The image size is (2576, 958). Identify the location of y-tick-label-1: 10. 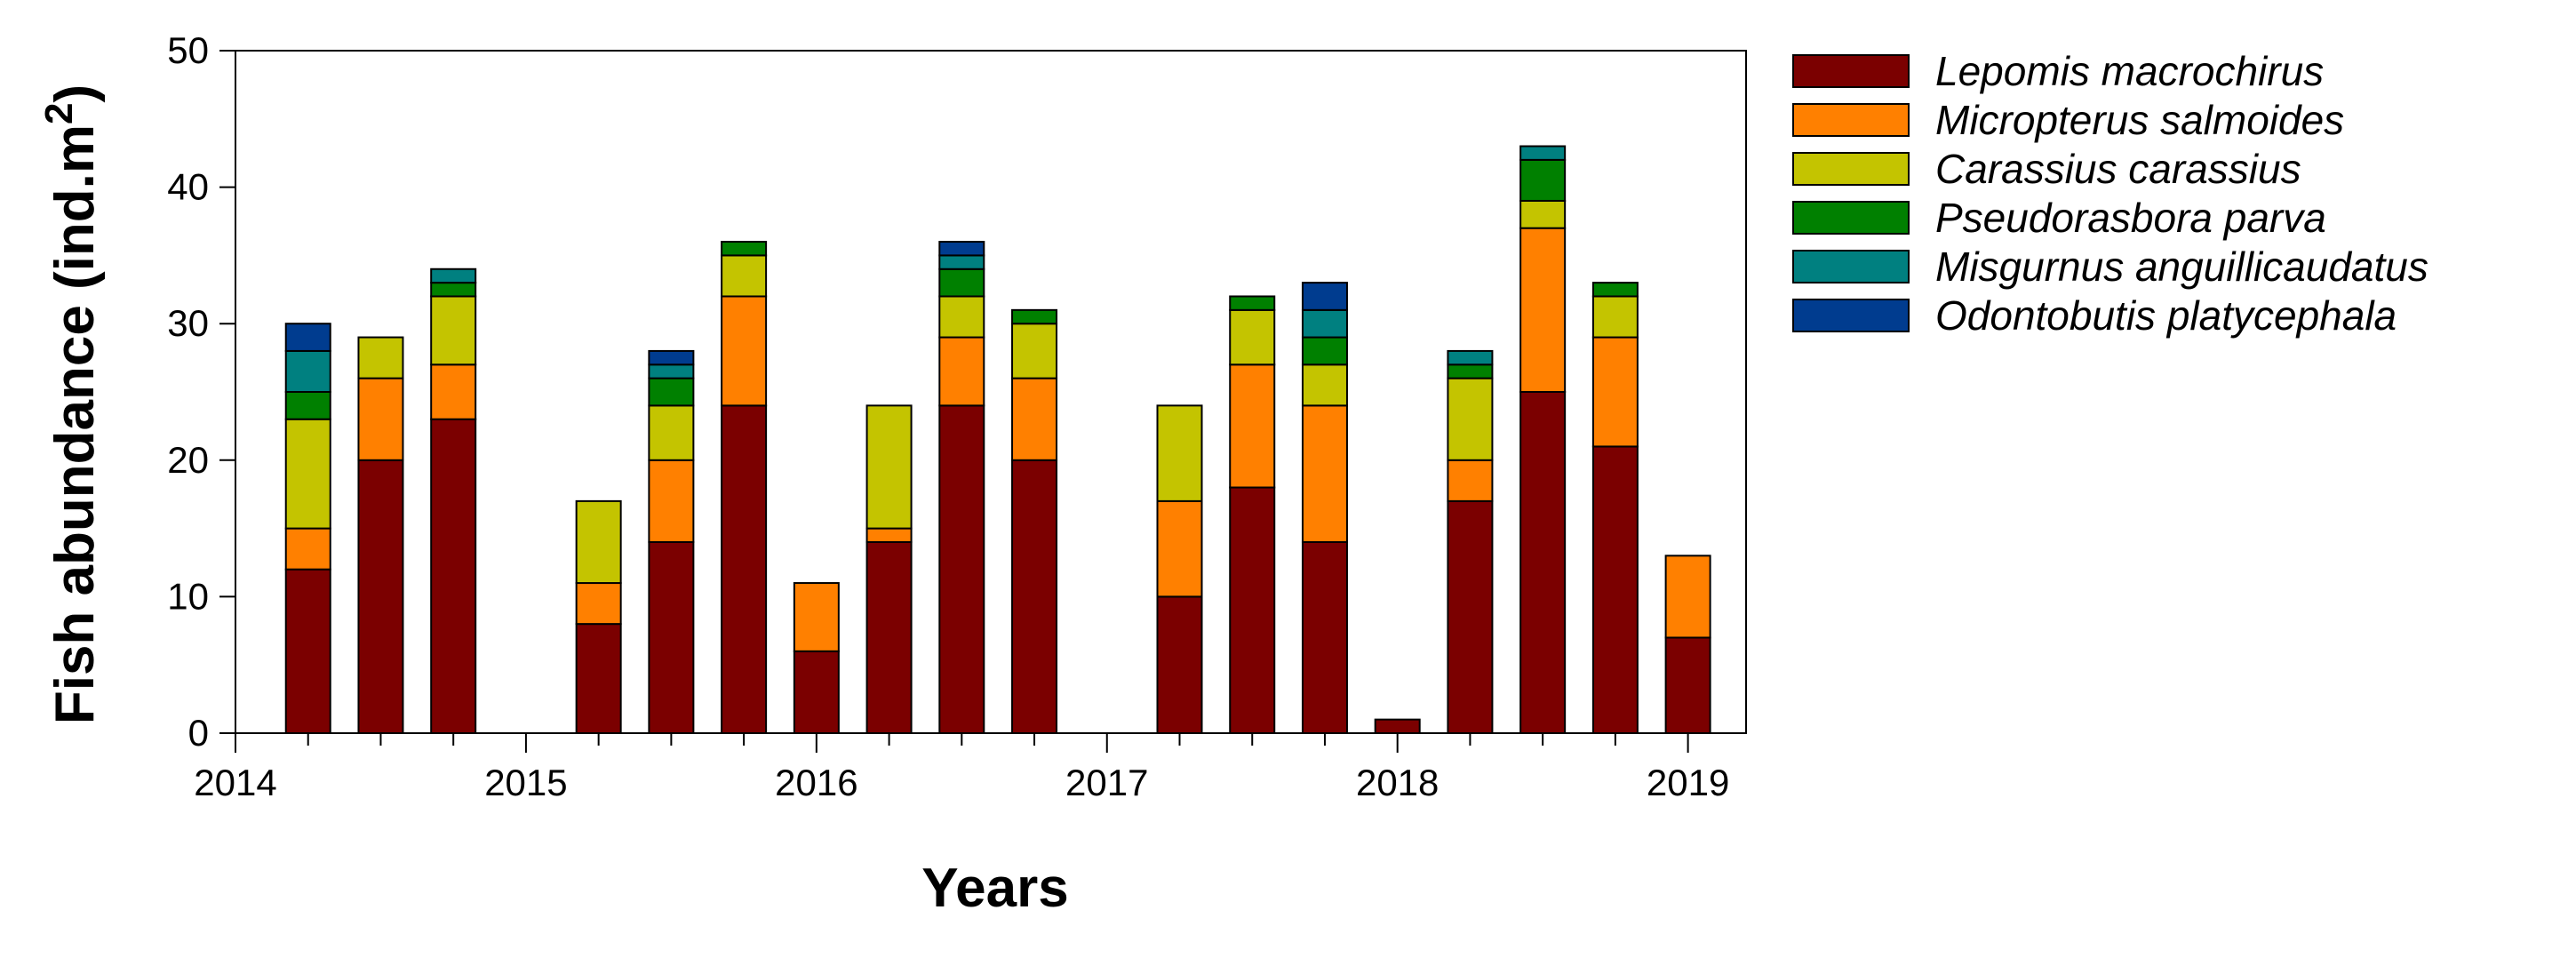
(188, 596).